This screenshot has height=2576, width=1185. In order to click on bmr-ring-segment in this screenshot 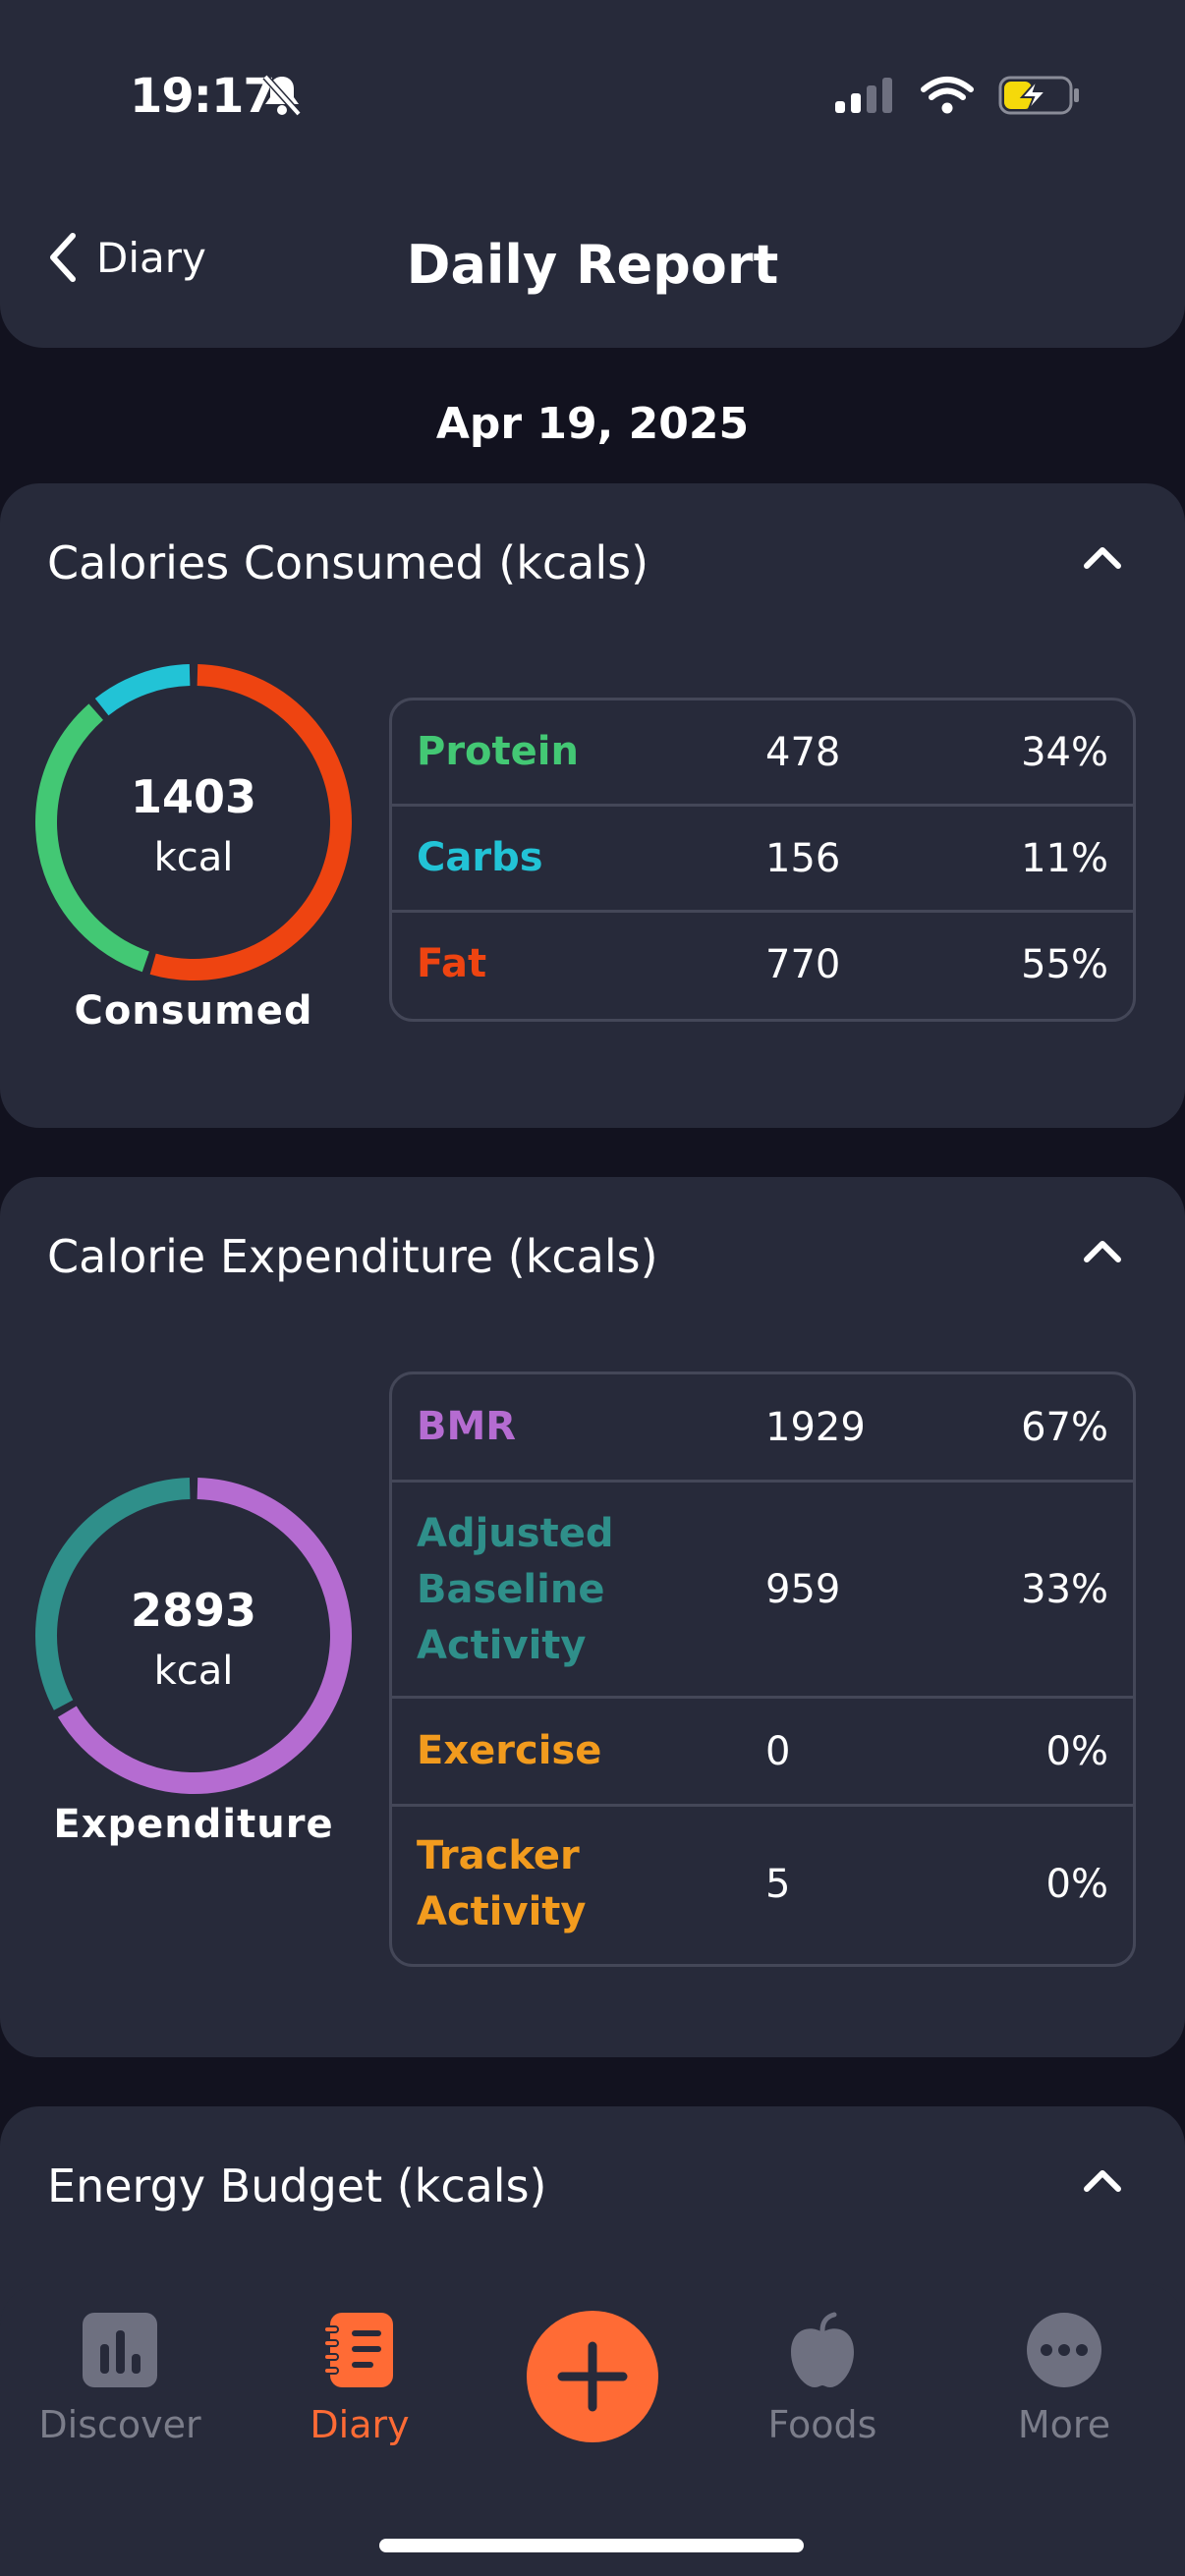, I will do `click(194, 1636)`.